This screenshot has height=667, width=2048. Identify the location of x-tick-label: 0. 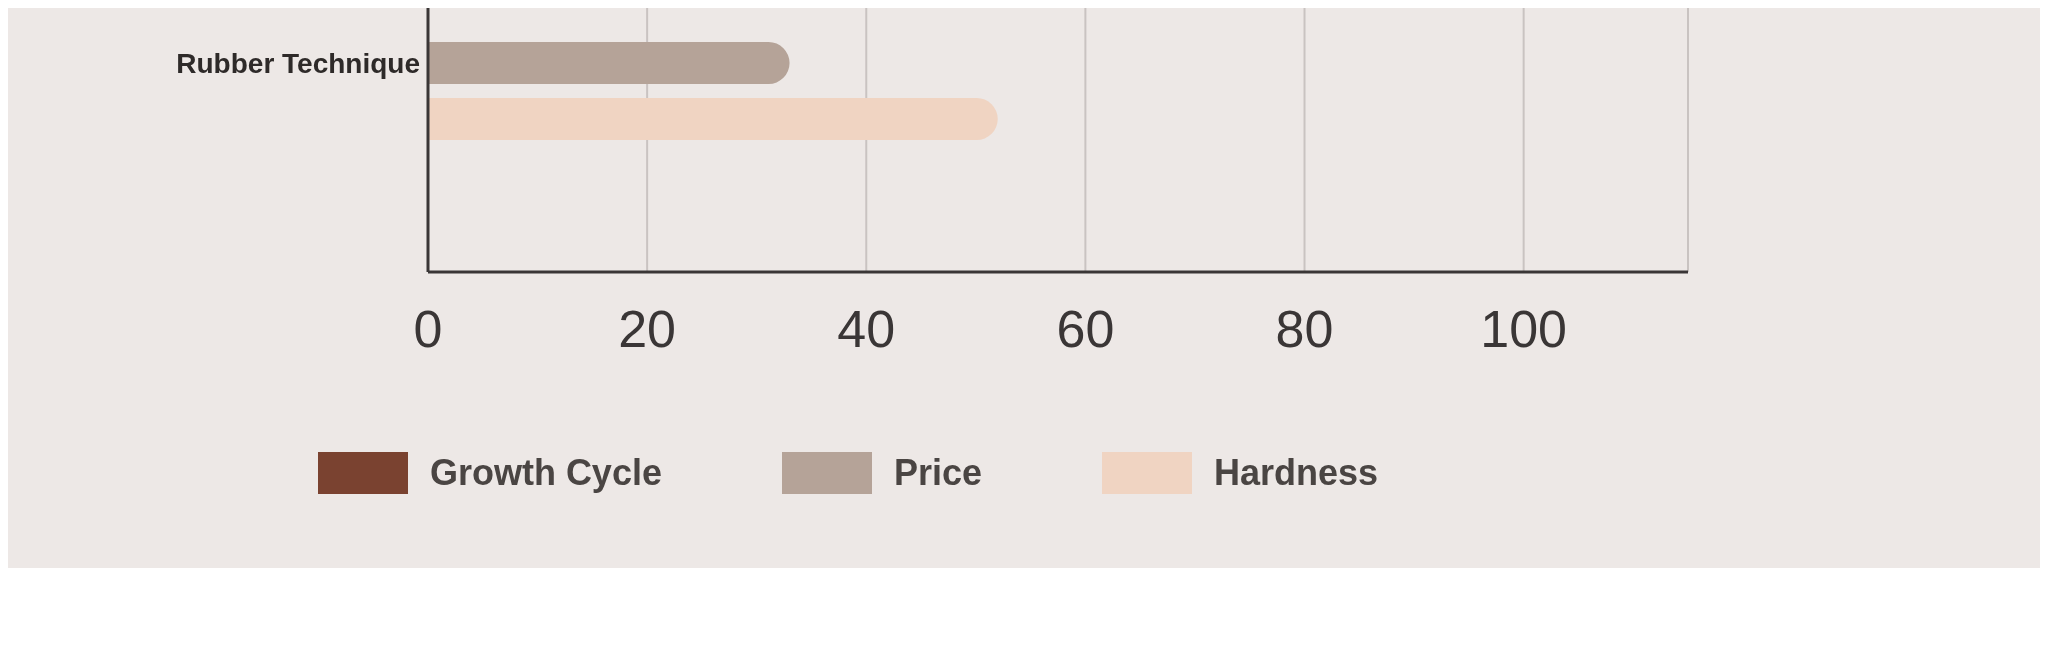
(428, 328).